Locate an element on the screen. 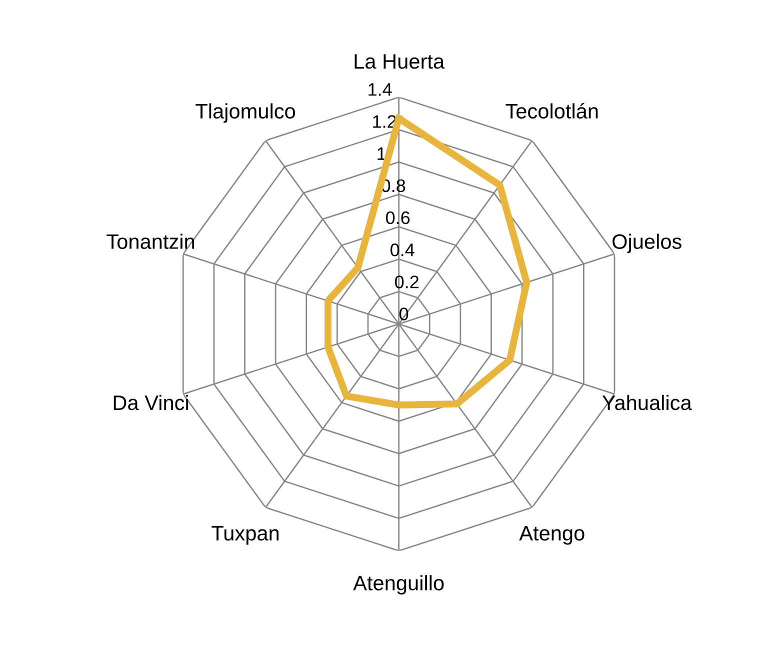  spoke-label: Atenguillo is located at coordinates (398, 585).